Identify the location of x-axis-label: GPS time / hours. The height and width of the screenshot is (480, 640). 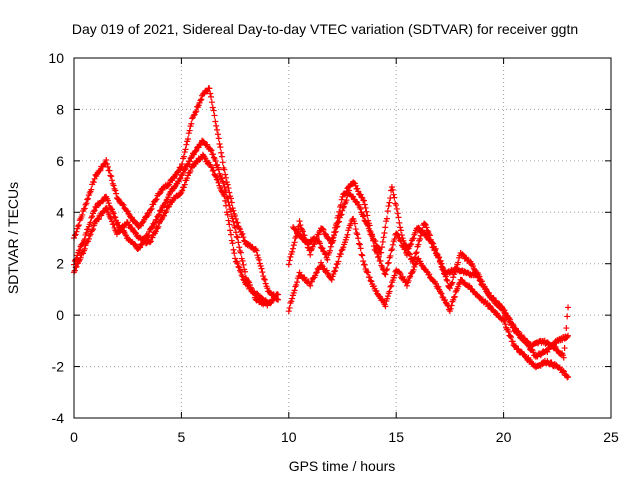
(342, 466).